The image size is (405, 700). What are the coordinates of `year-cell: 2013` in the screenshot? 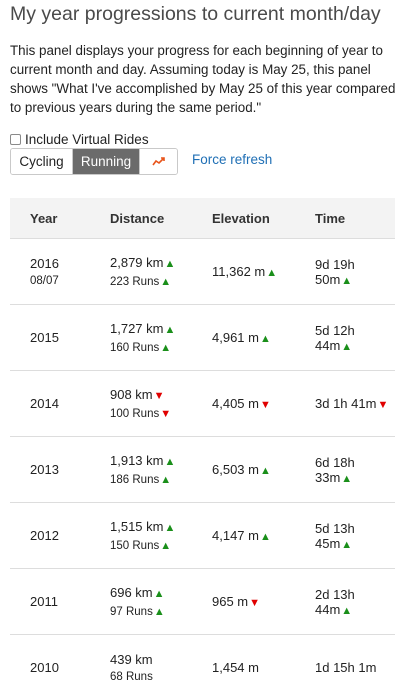 It's located at (60, 470).